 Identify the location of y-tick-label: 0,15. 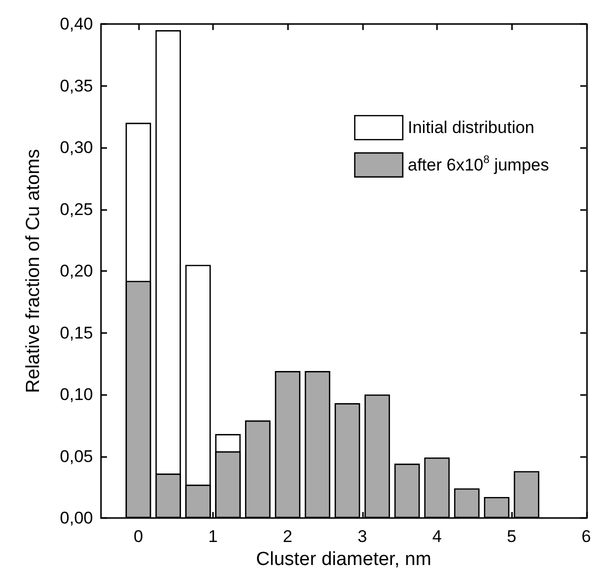
(76, 332).